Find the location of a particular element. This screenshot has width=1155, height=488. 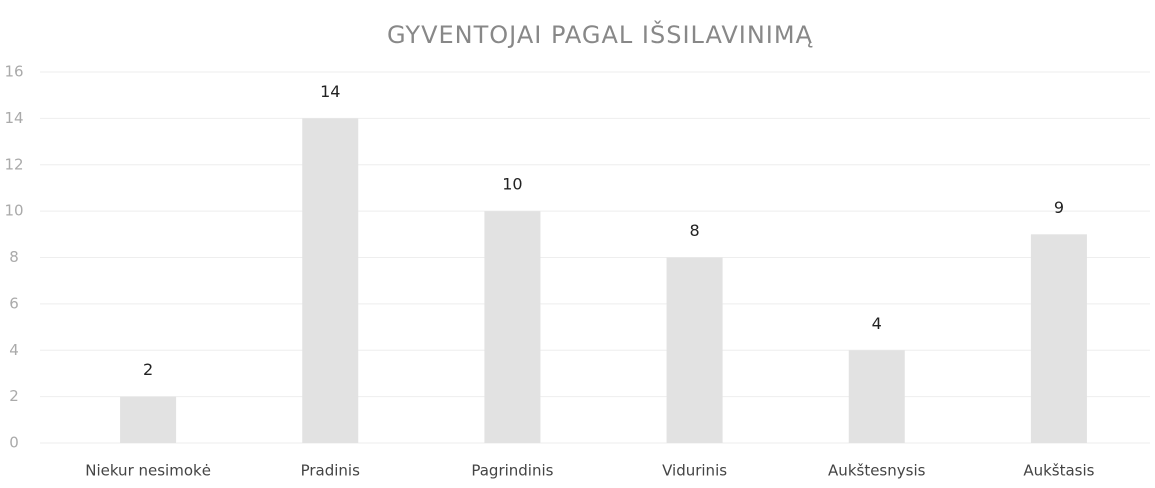

y-tick-label: 6 is located at coordinates (14, 303).